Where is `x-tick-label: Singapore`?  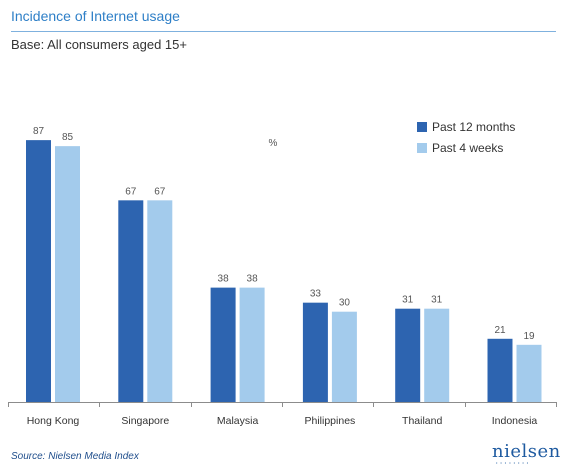
x-tick-label: Singapore is located at coordinates (145, 421).